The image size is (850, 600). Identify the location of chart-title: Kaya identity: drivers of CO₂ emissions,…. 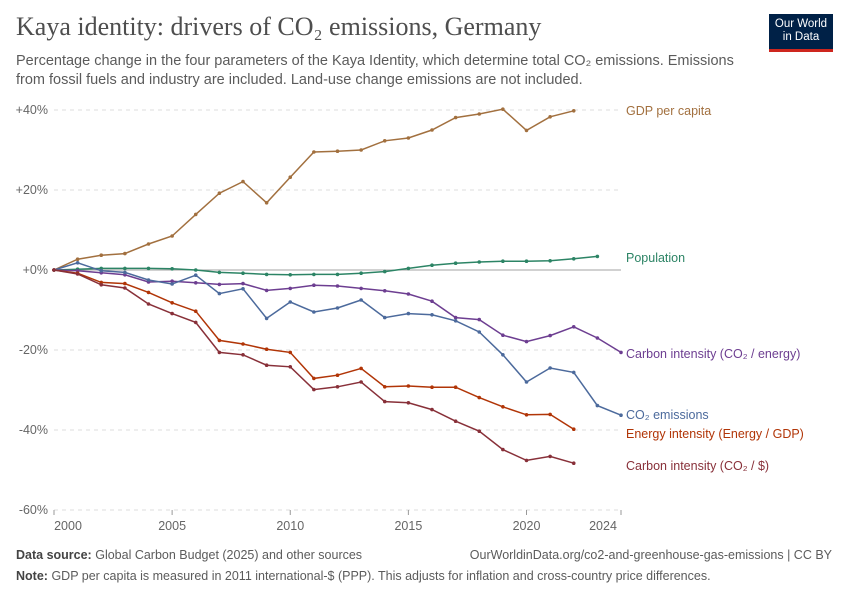
(279, 26).